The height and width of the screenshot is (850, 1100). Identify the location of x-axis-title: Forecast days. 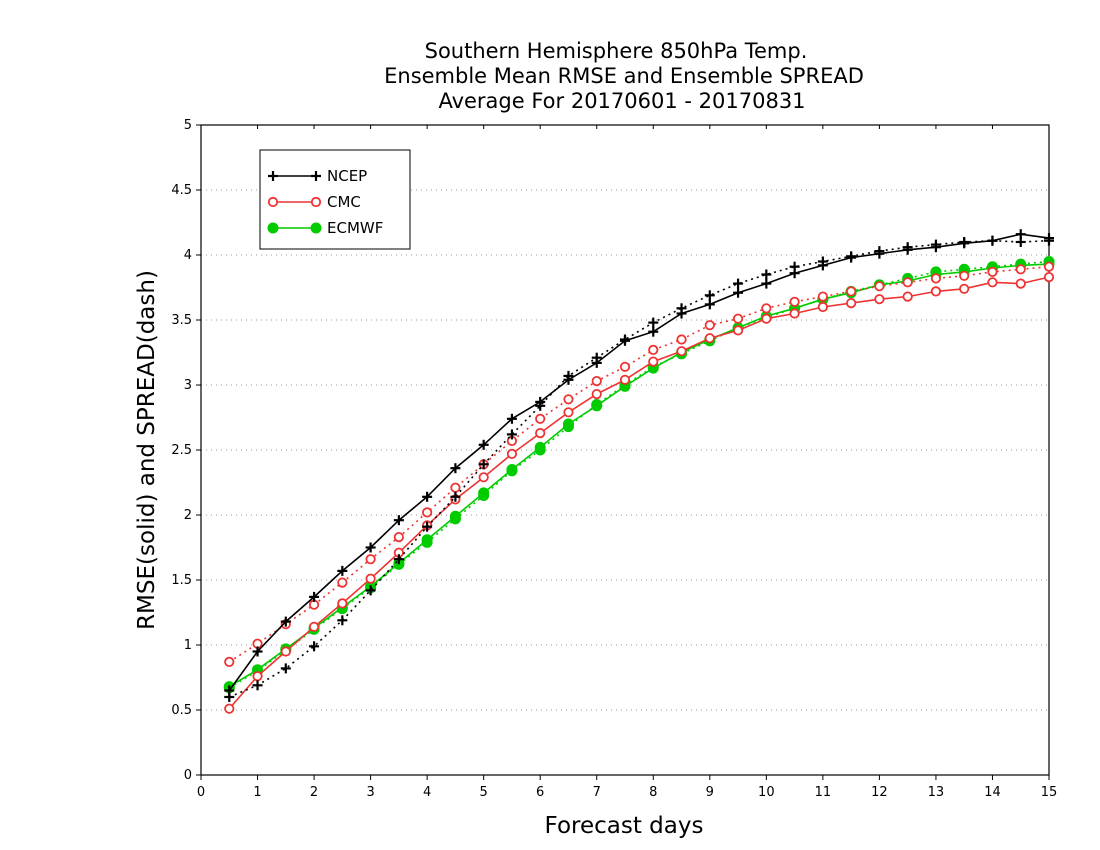
(624, 826).